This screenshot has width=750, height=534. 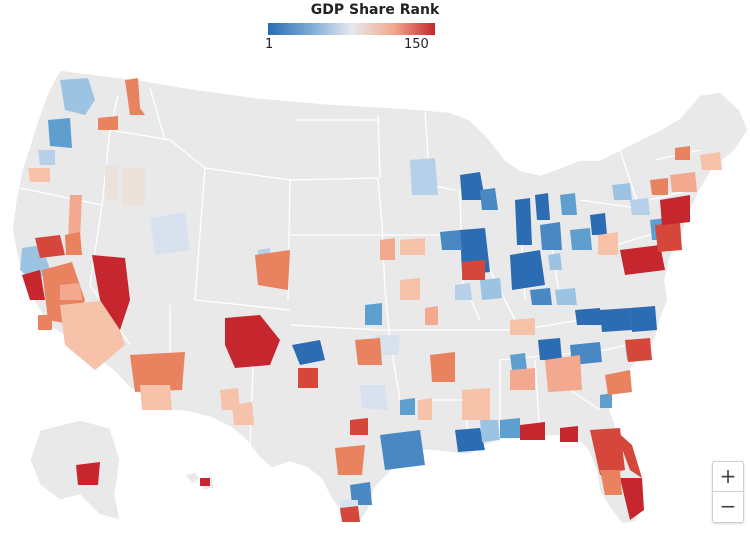 I want to click on zoom-out-button: −, so click(x=728, y=506).